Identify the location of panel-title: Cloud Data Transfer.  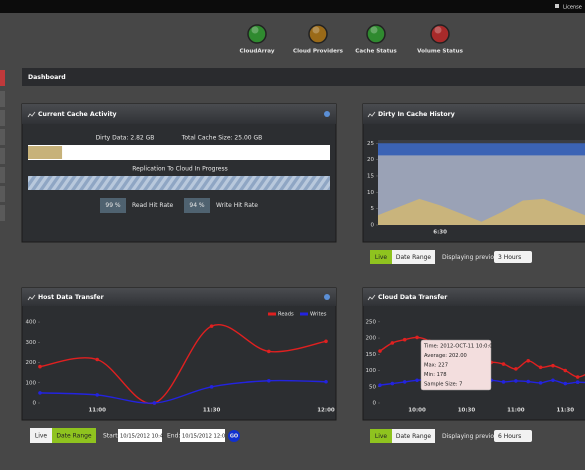
(413, 297).